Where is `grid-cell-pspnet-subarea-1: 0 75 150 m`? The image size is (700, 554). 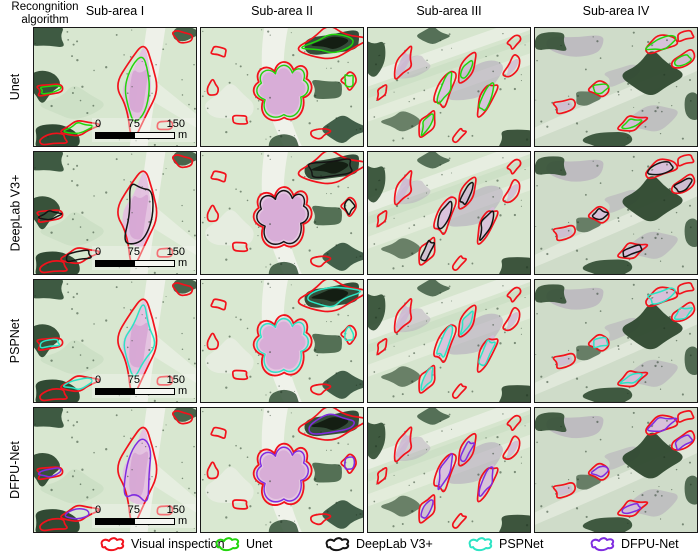
grid-cell-pspnet-subarea-1: 0 75 150 m is located at coordinates (115, 341).